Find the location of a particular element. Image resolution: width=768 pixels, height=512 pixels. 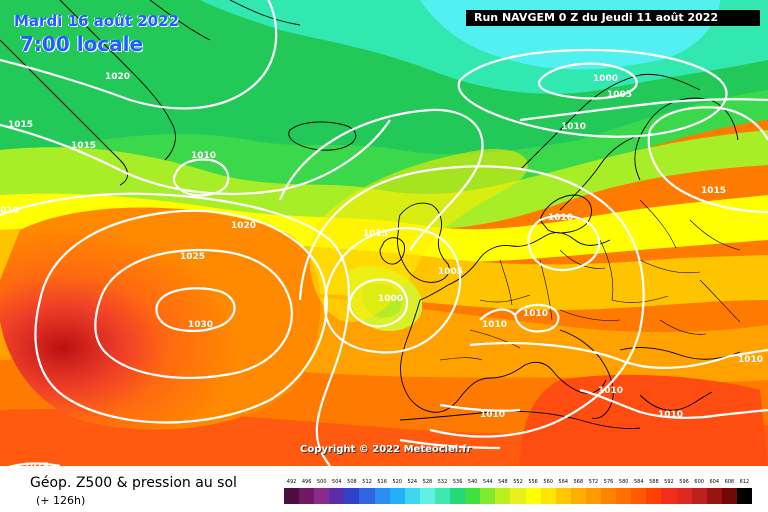

legend-tick-label: 580 is located at coordinates (623, 482).